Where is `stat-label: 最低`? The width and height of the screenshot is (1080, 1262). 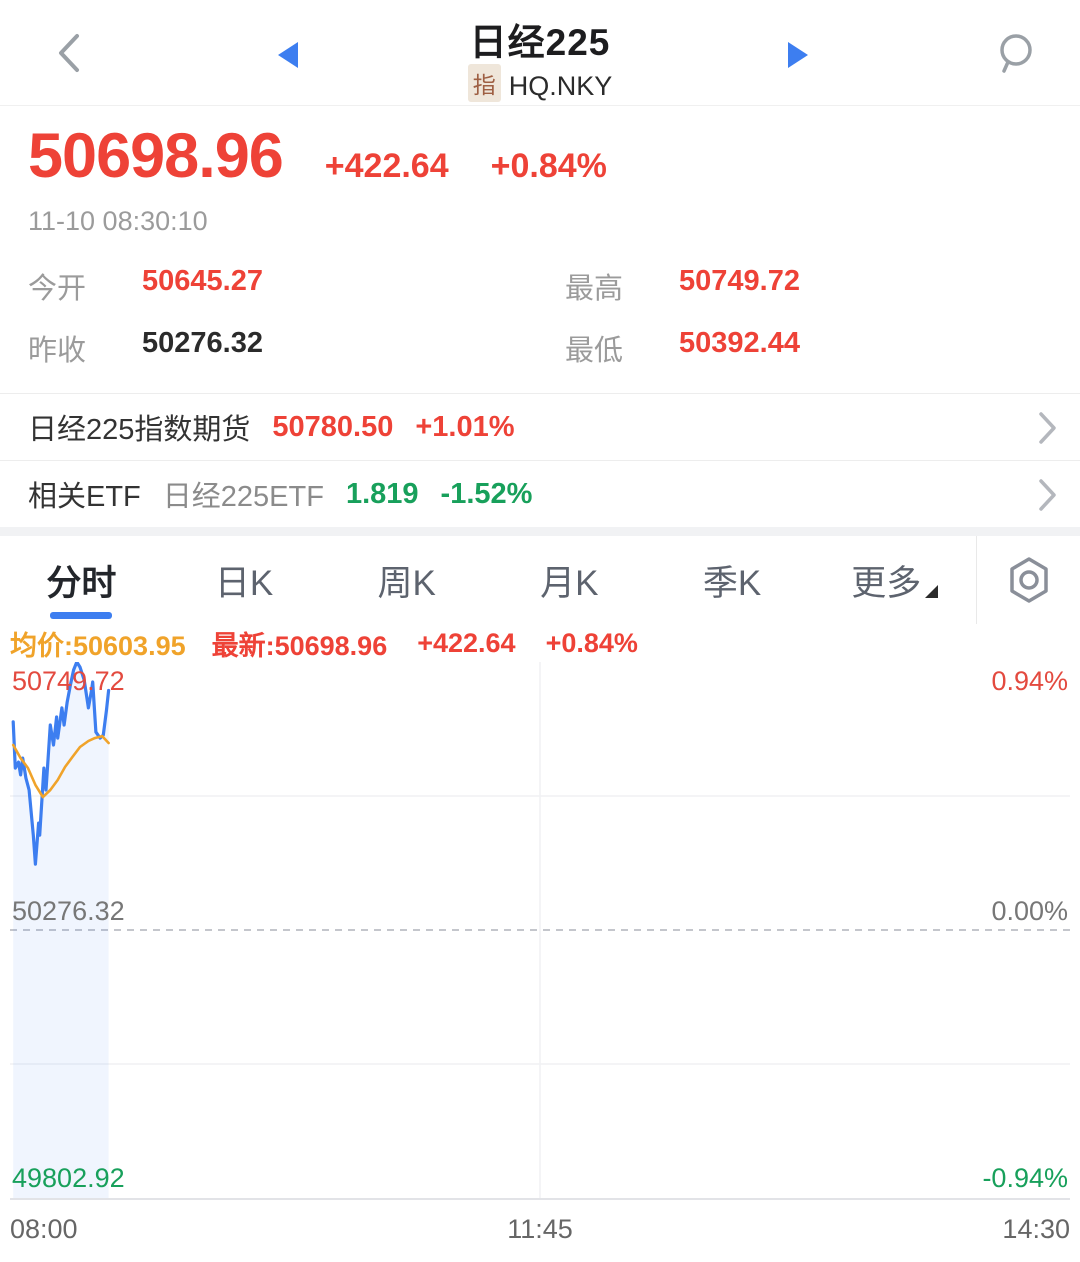
stat-label: 最低 is located at coordinates (594, 351).